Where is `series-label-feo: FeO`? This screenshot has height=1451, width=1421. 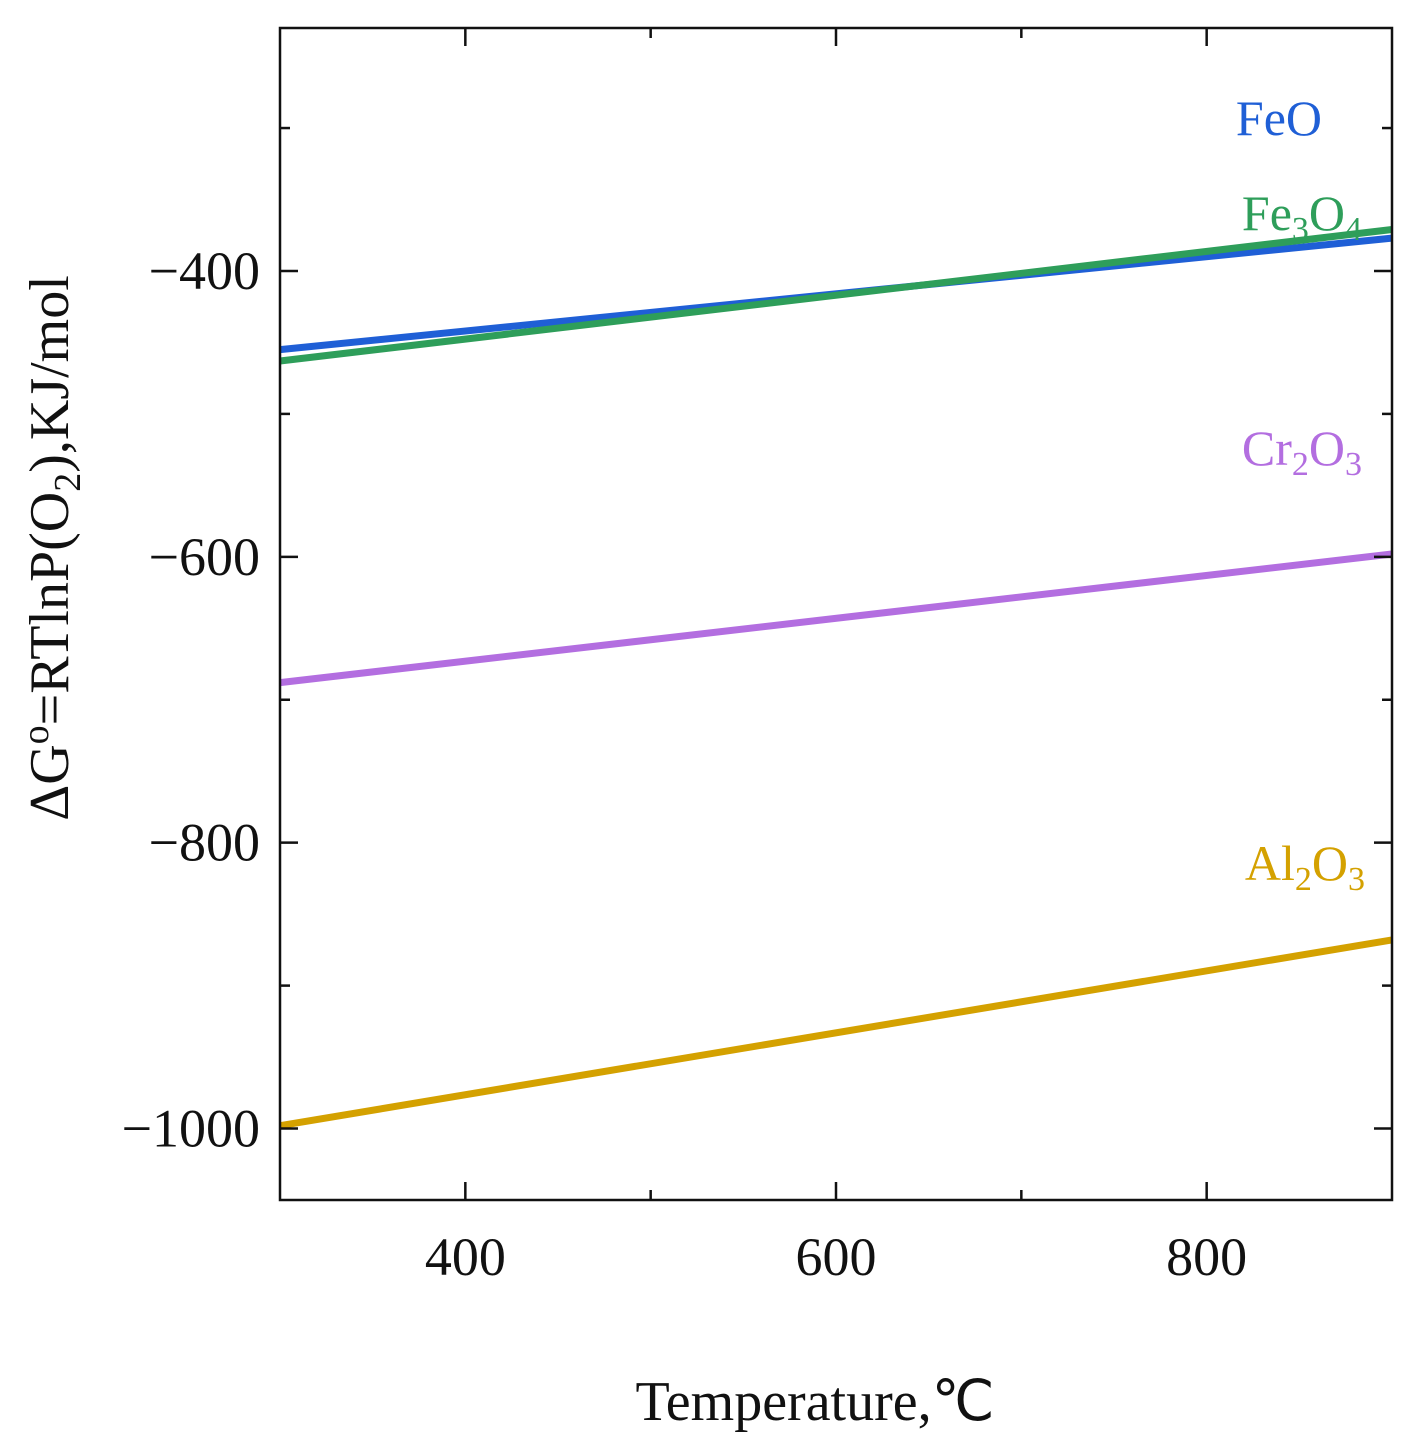 series-label-feo: FeO is located at coordinates (1279, 118).